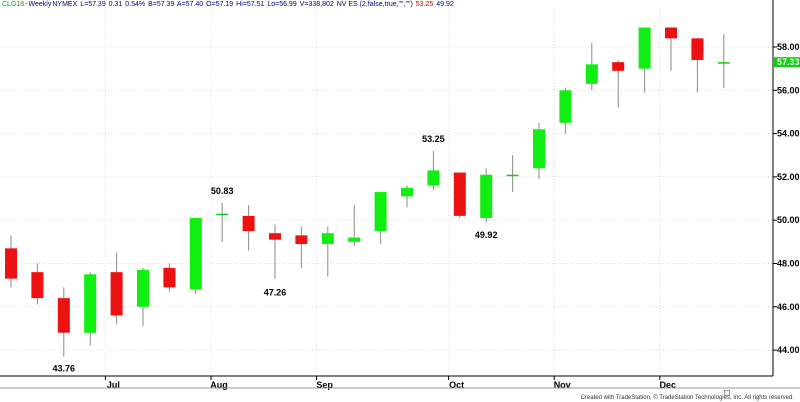 The height and width of the screenshot is (402, 800). I want to click on y-tick-label: 48.00, so click(788, 264).